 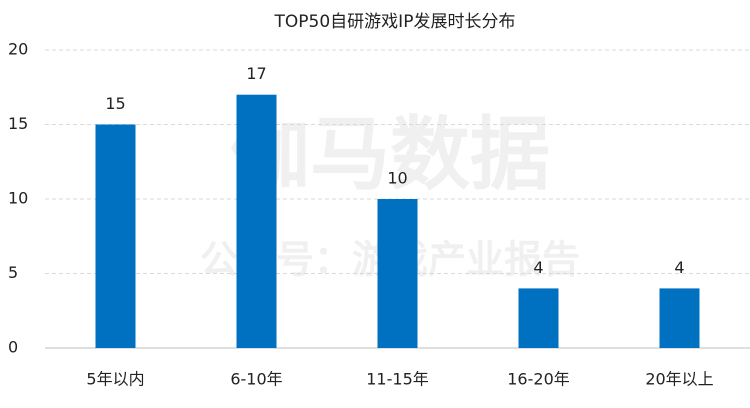 What do you see at coordinates (679, 379) in the screenshot?
I see `x-tick-label: 20年以上` at bounding box center [679, 379].